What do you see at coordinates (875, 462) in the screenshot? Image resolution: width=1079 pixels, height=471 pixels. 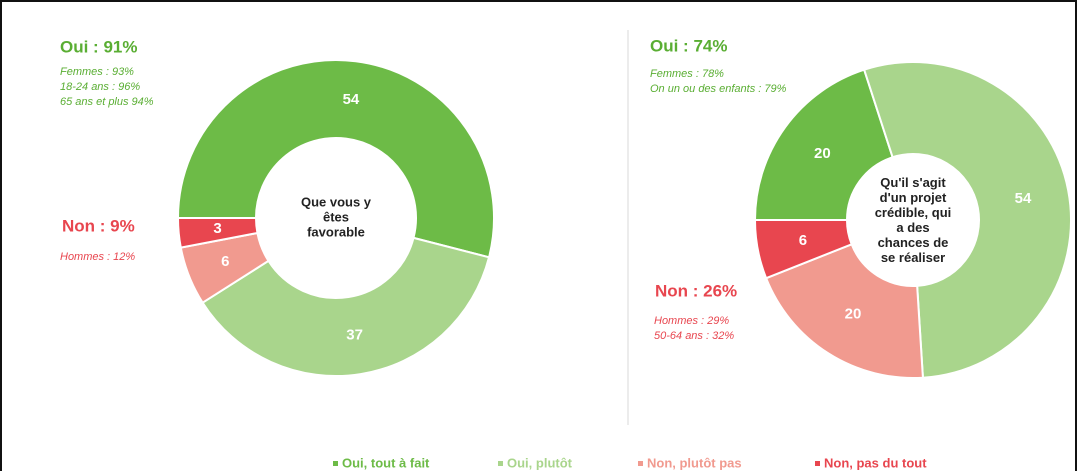 I see `legend-label: Non, pas du tout` at bounding box center [875, 462].